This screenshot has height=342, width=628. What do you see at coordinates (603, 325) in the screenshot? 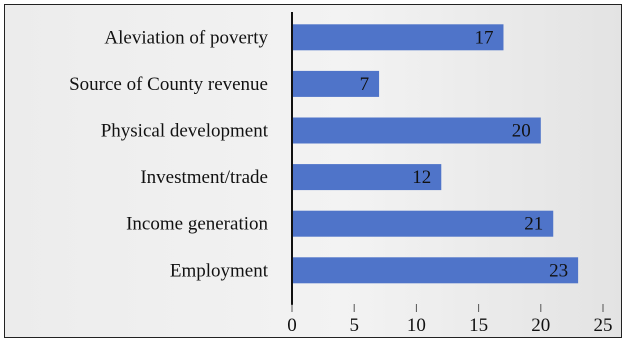
I see `x-tick-label-5: 25` at bounding box center [603, 325].